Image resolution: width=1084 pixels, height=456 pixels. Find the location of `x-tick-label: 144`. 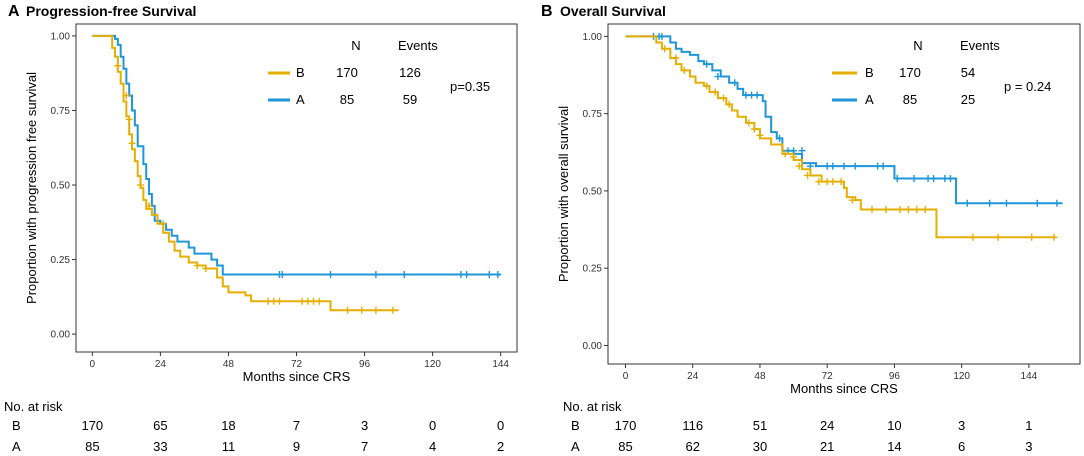

x-tick-label: 144 is located at coordinates (1029, 376).